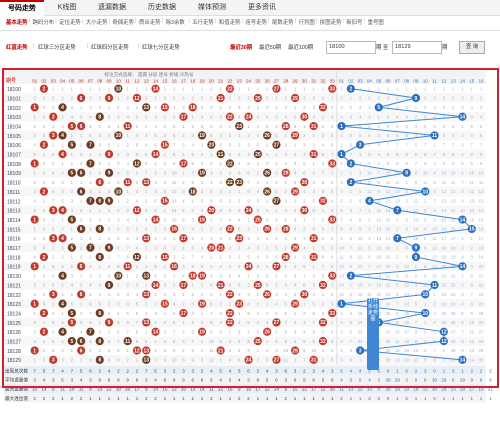 This screenshot has height=422, width=500. Describe the element at coordinates (14, 184) in the screenshot. I see `period-number: 18110` at that location.